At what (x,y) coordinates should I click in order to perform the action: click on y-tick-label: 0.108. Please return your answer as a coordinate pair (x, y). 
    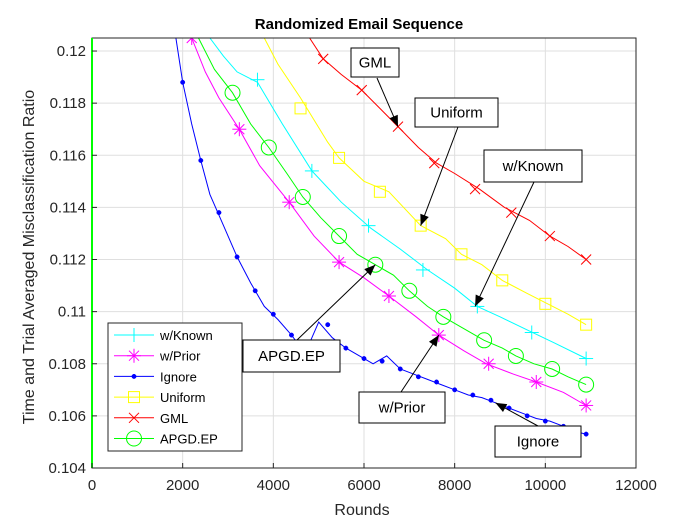
    Looking at the image, I should click on (67, 364).